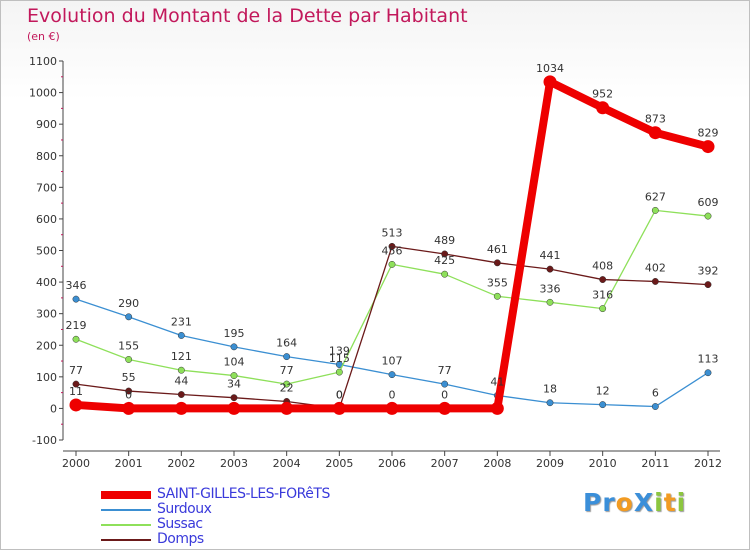 The width and height of the screenshot is (750, 550). What do you see at coordinates (602, 295) in the screenshot?
I see `data-label-sussac: 316` at bounding box center [602, 295].